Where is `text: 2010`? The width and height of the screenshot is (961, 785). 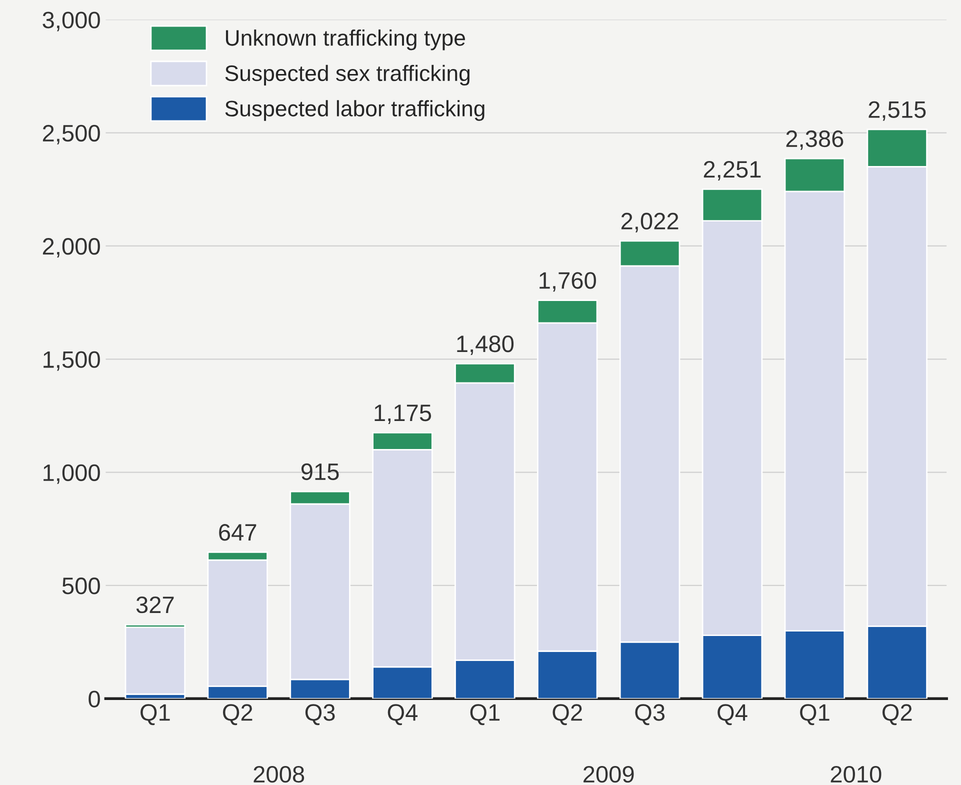 text: 2010 is located at coordinates (856, 774).